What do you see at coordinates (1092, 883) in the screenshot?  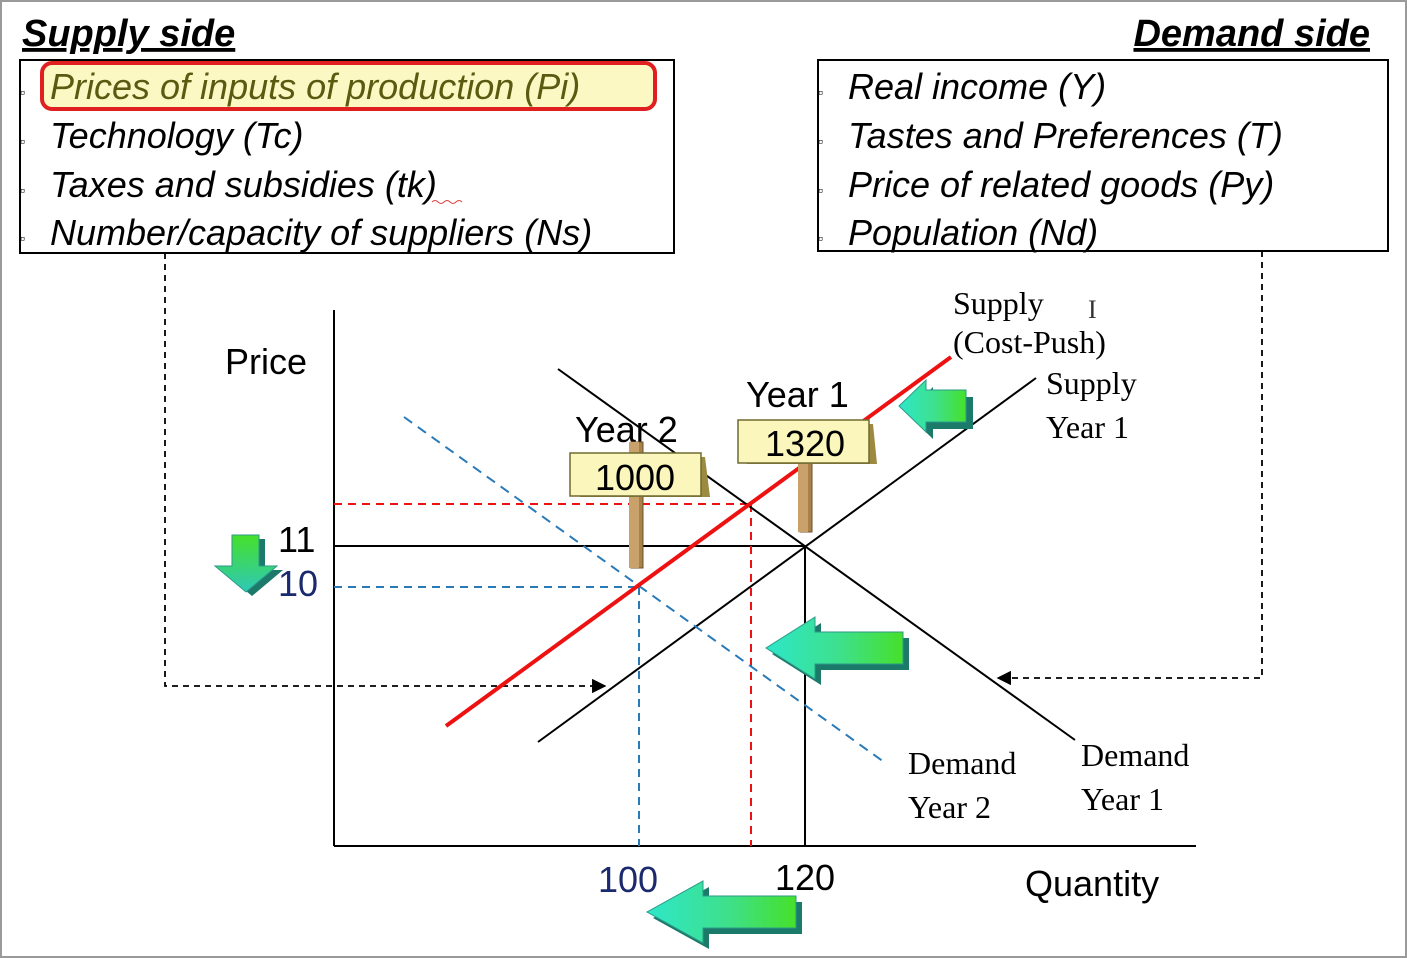 I see `x-axis-label: Quantity` at bounding box center [1092, 883].